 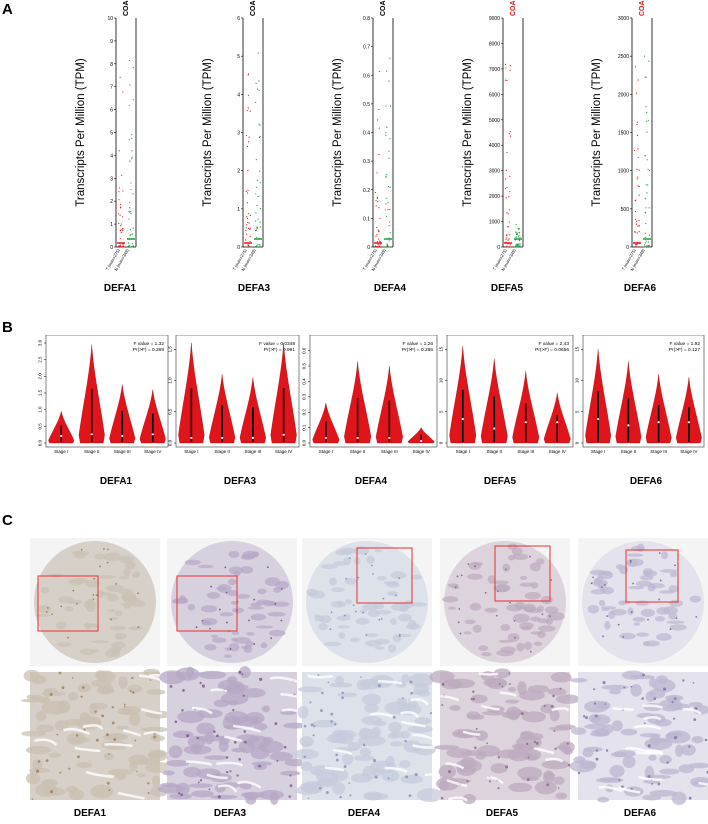 What do you see at coordinates (420, 451) in the screenshot?
I see `panel-b-stage-label: Stage IV` at bounding box center [420, 451].